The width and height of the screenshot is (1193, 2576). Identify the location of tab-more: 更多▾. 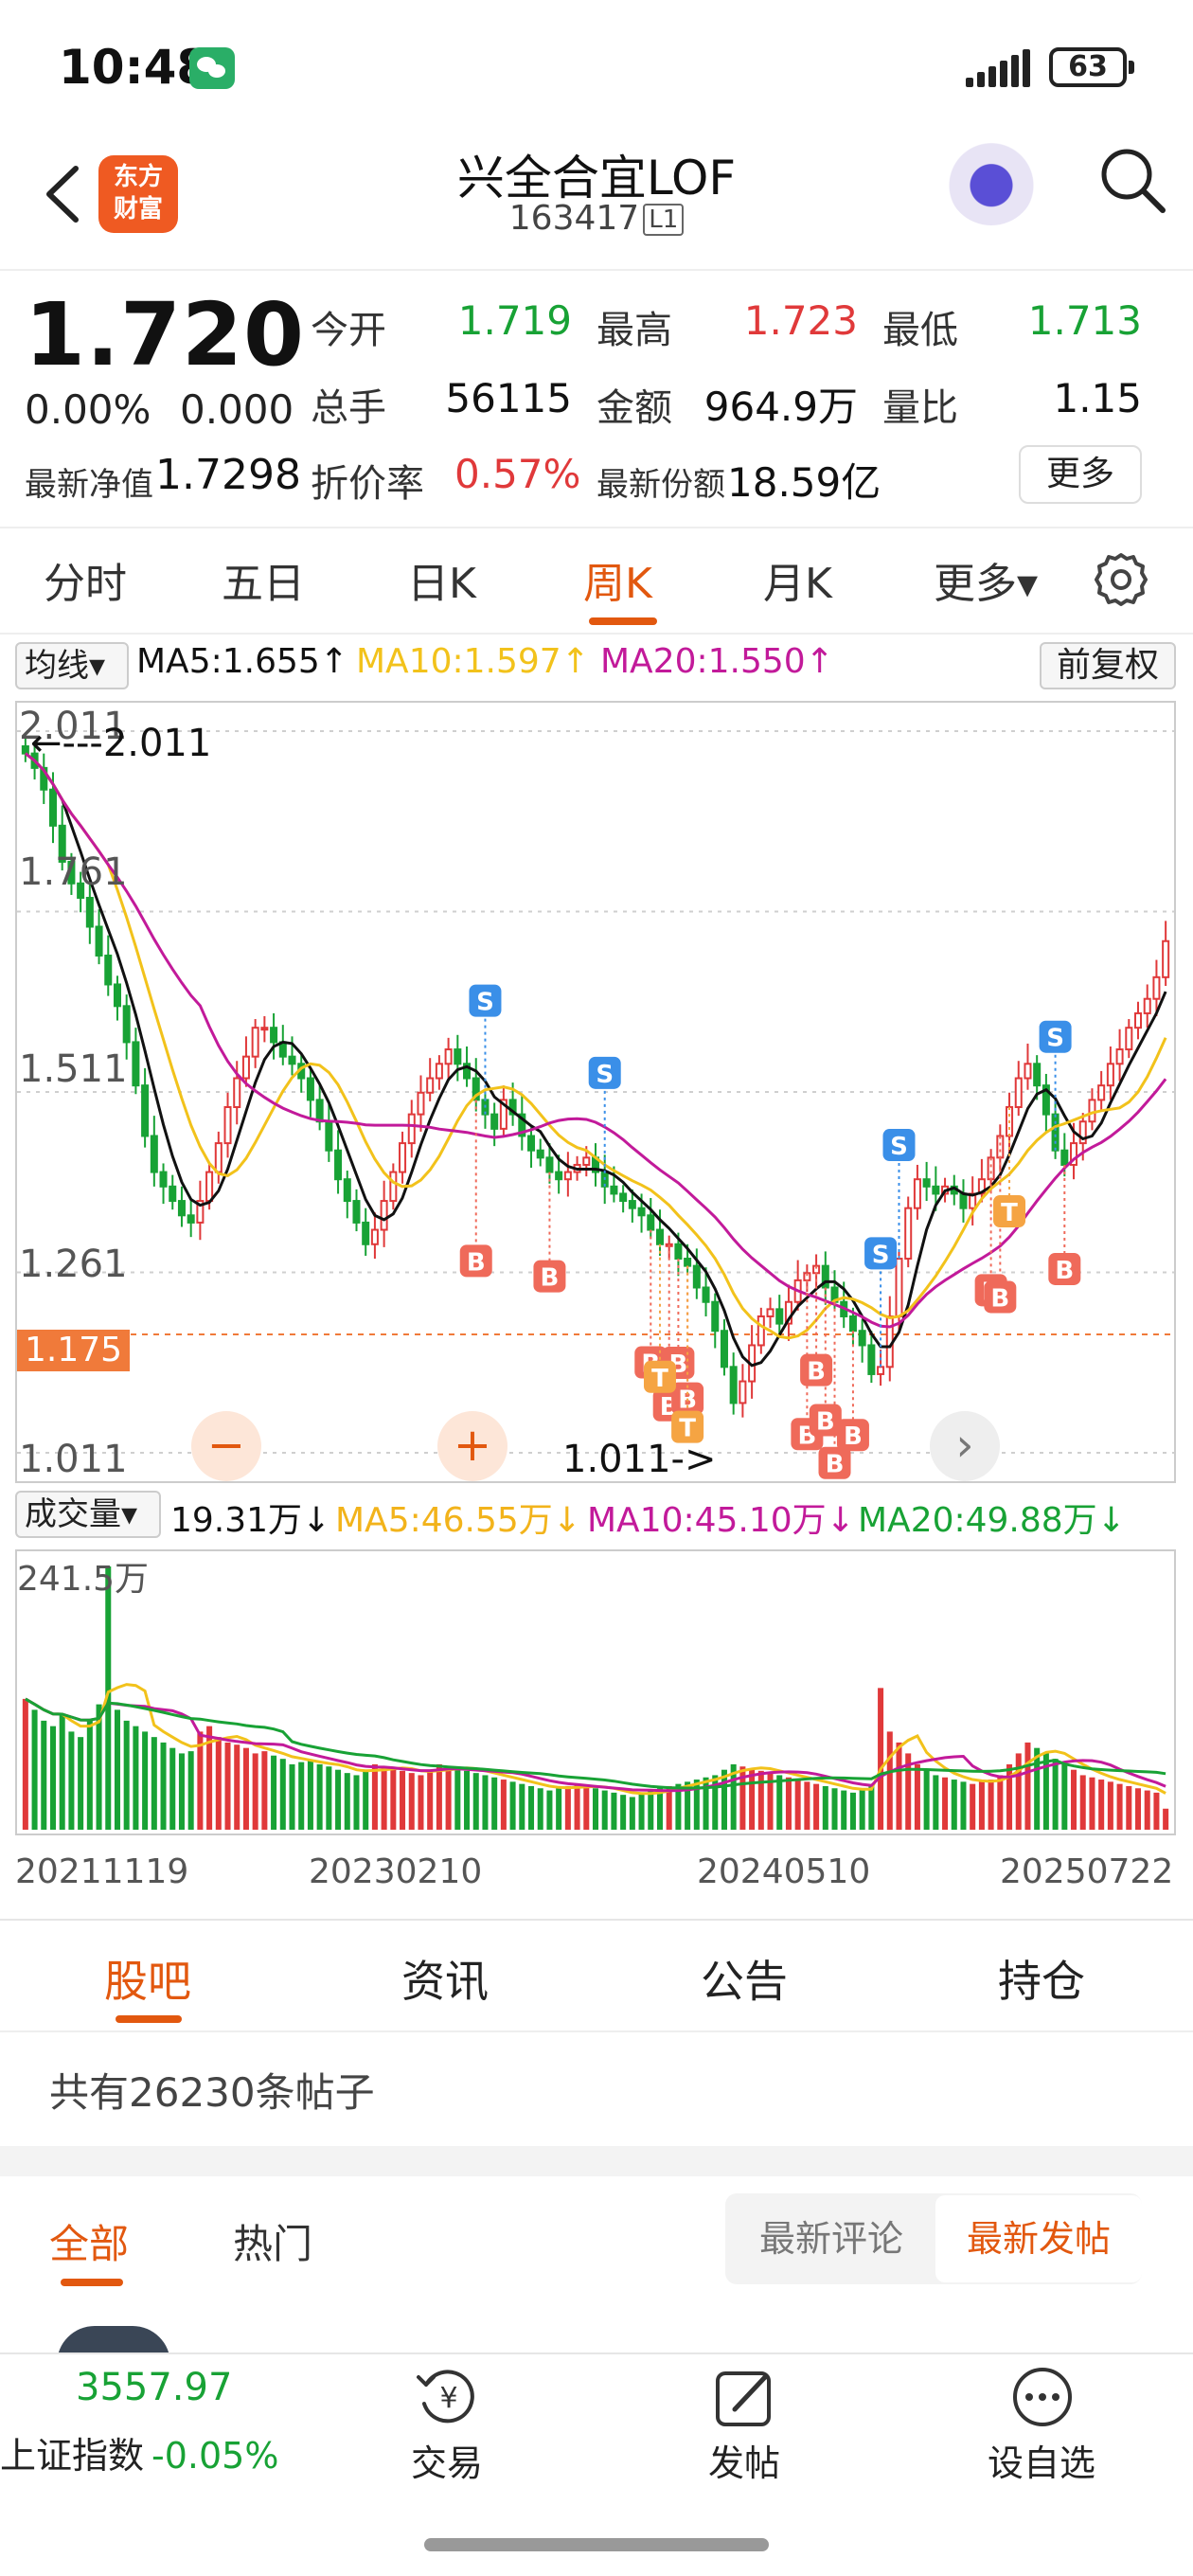
(986, 584).